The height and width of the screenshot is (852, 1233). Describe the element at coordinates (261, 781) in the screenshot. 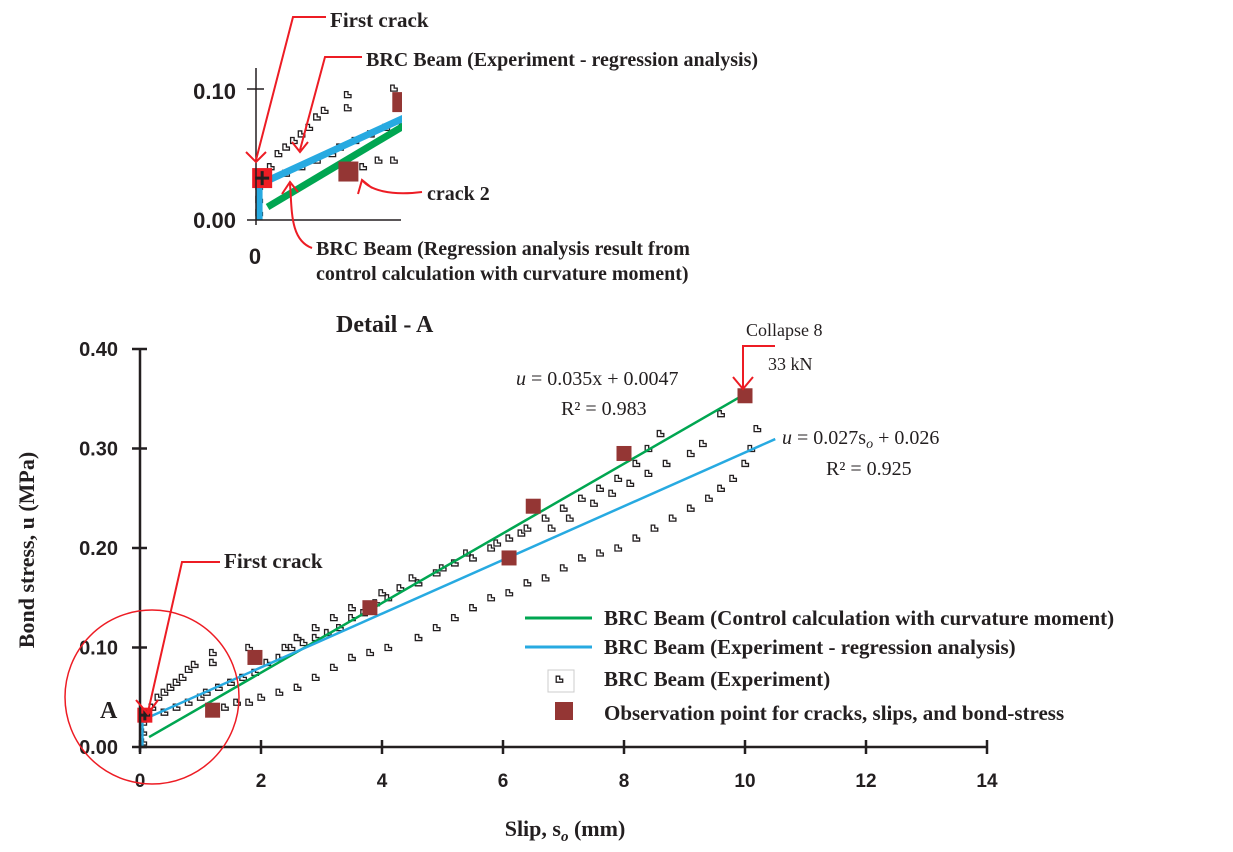

I see `x-tick-label: 2` at that location.